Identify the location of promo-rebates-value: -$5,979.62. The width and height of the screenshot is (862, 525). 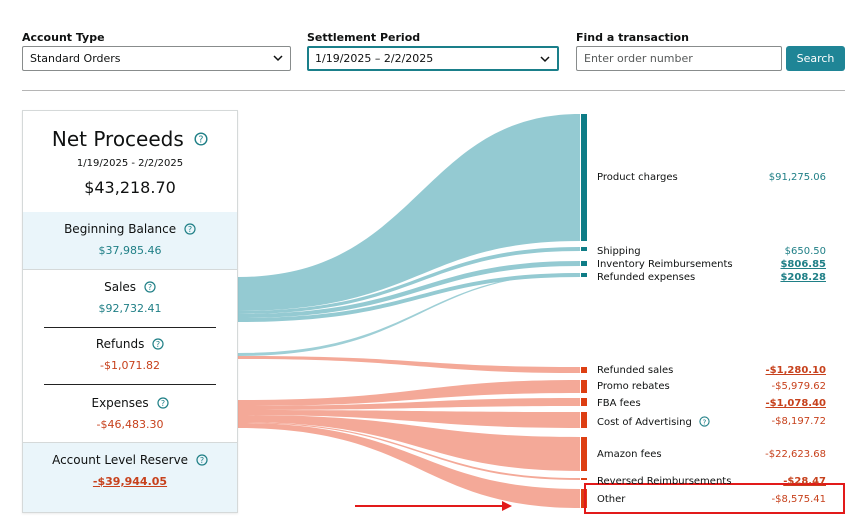
(798, 386).